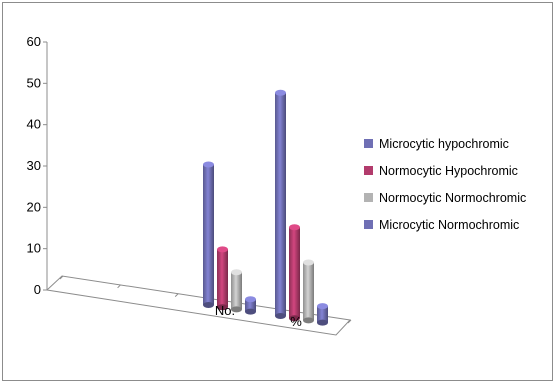 Image resolution: width=557 pixels, height=385 pixels. Describe the element at coordinates (265, 207) in the screenshot. I see `bars` at that location.